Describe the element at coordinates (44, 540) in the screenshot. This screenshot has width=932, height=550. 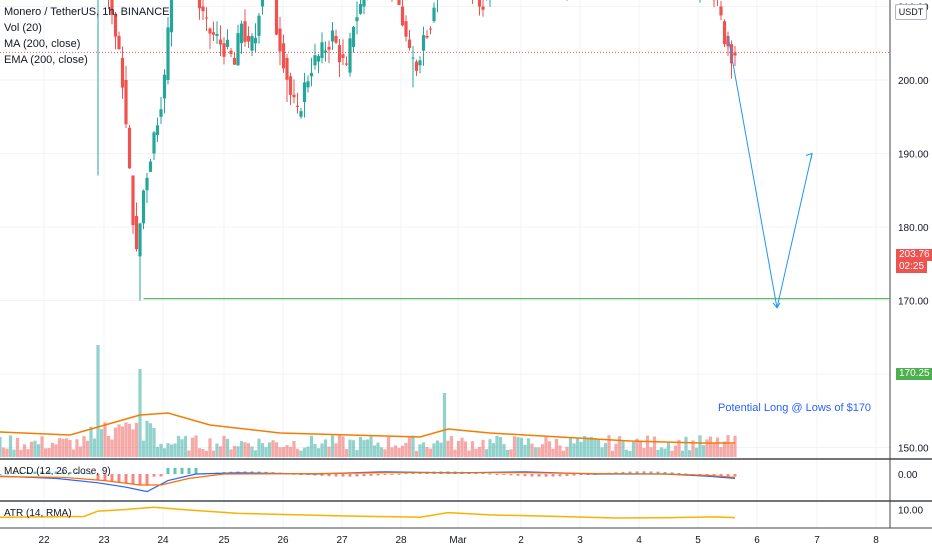
I see `time-tick-label: 22` at that location.